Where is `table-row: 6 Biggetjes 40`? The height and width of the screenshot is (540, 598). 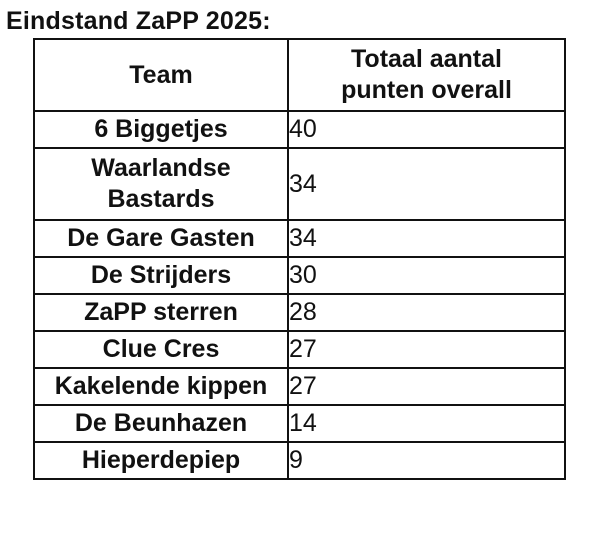 table-row: 6 Biggetjes 40 is located at coordinates (299, 129).